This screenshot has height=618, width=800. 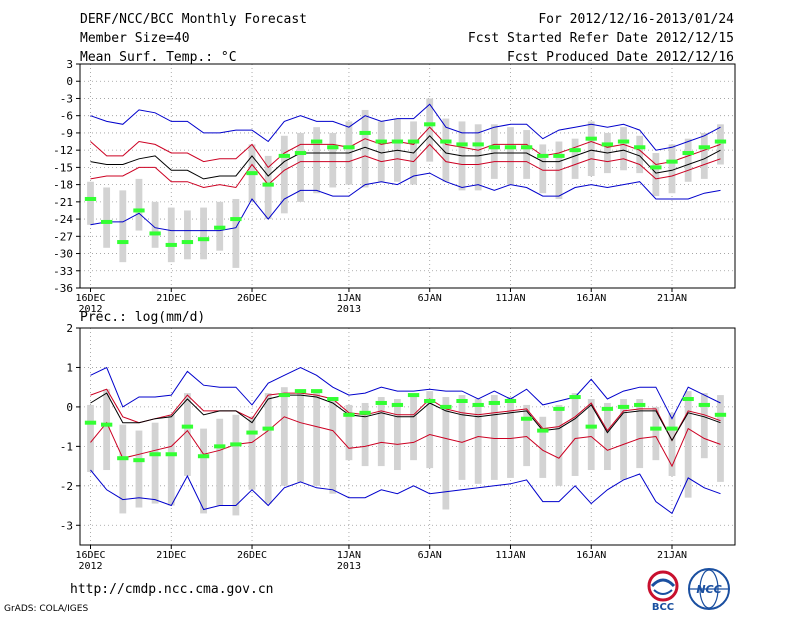 What do you see at coordinates (66, 133) in the screenshot?
I see `y-tick-label: -9` at bounding box center [66, 133].